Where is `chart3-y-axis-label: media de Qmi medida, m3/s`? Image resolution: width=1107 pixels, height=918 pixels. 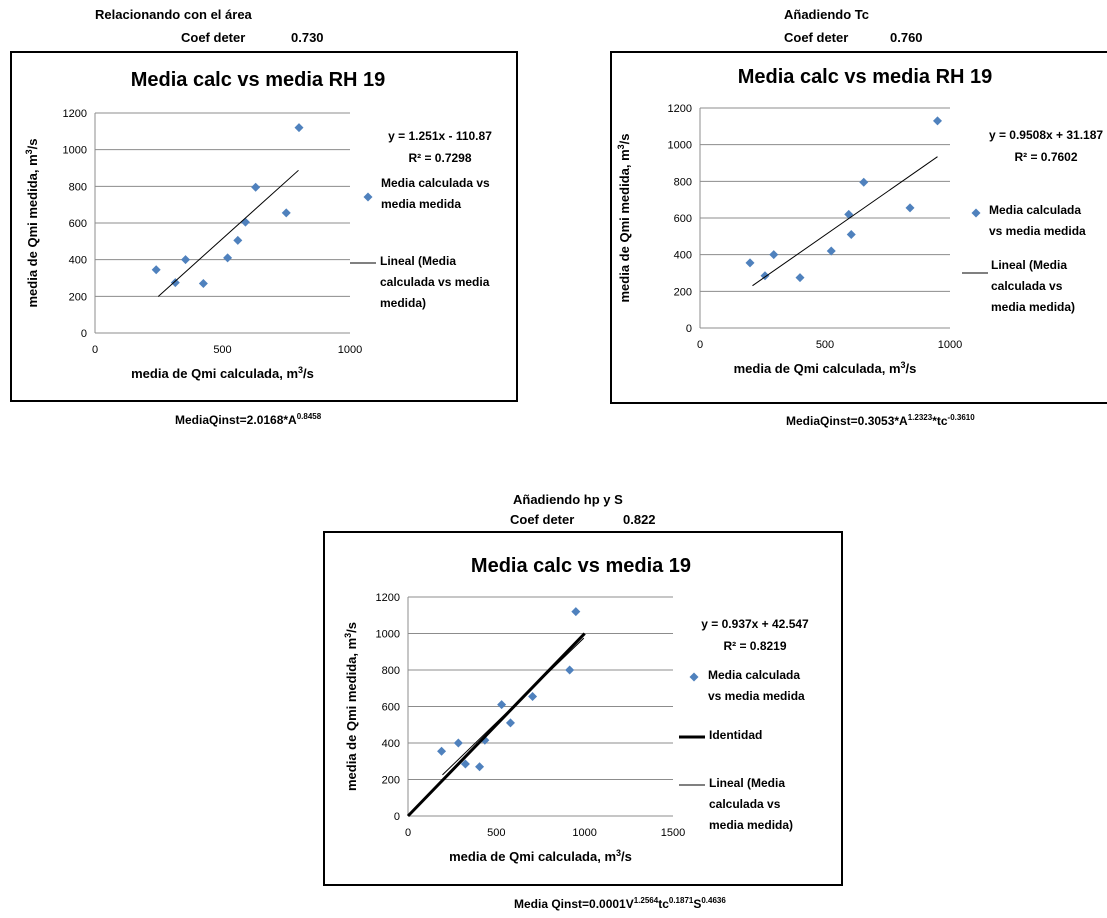
chart3-y-axis-label: media de Qmi medida, m3/s is located at coordinates (351, 706).